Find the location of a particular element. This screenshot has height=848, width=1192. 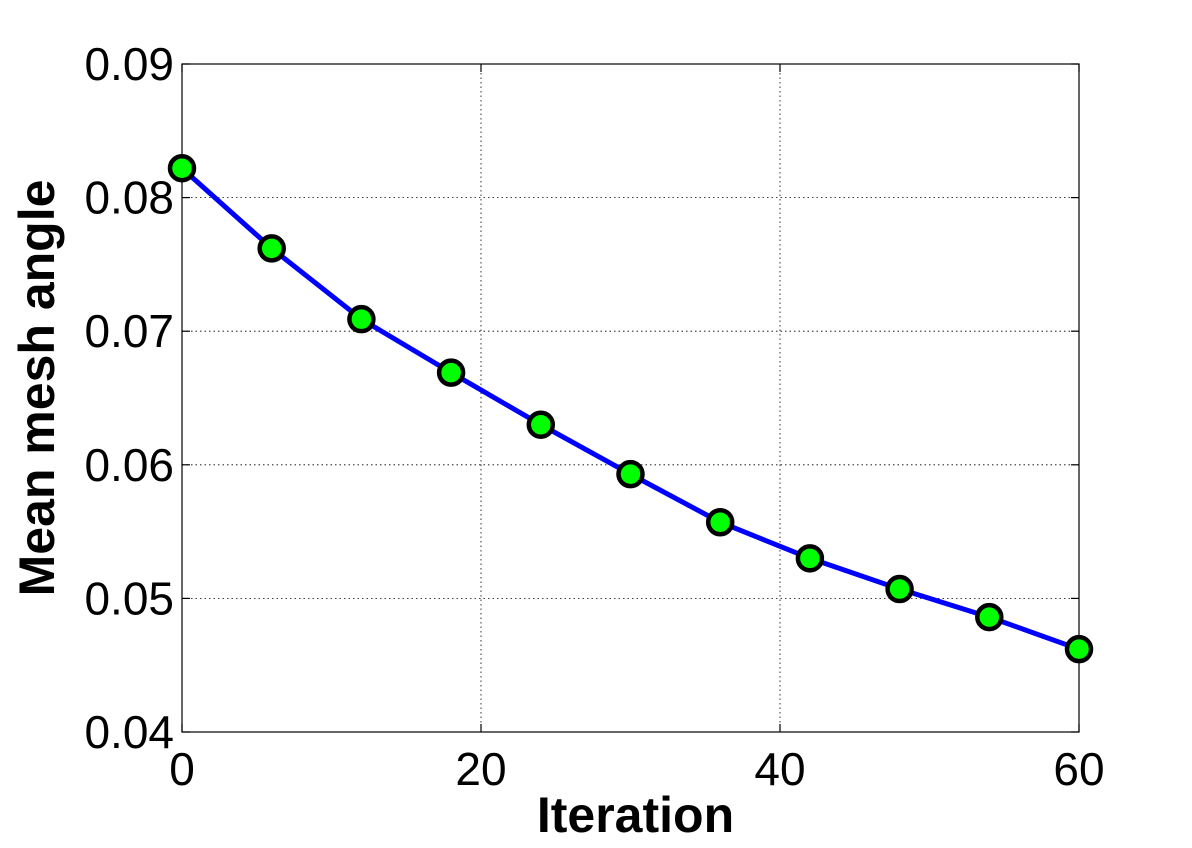

y-tick-label: 0.07 is located at coordinates (129, 331).